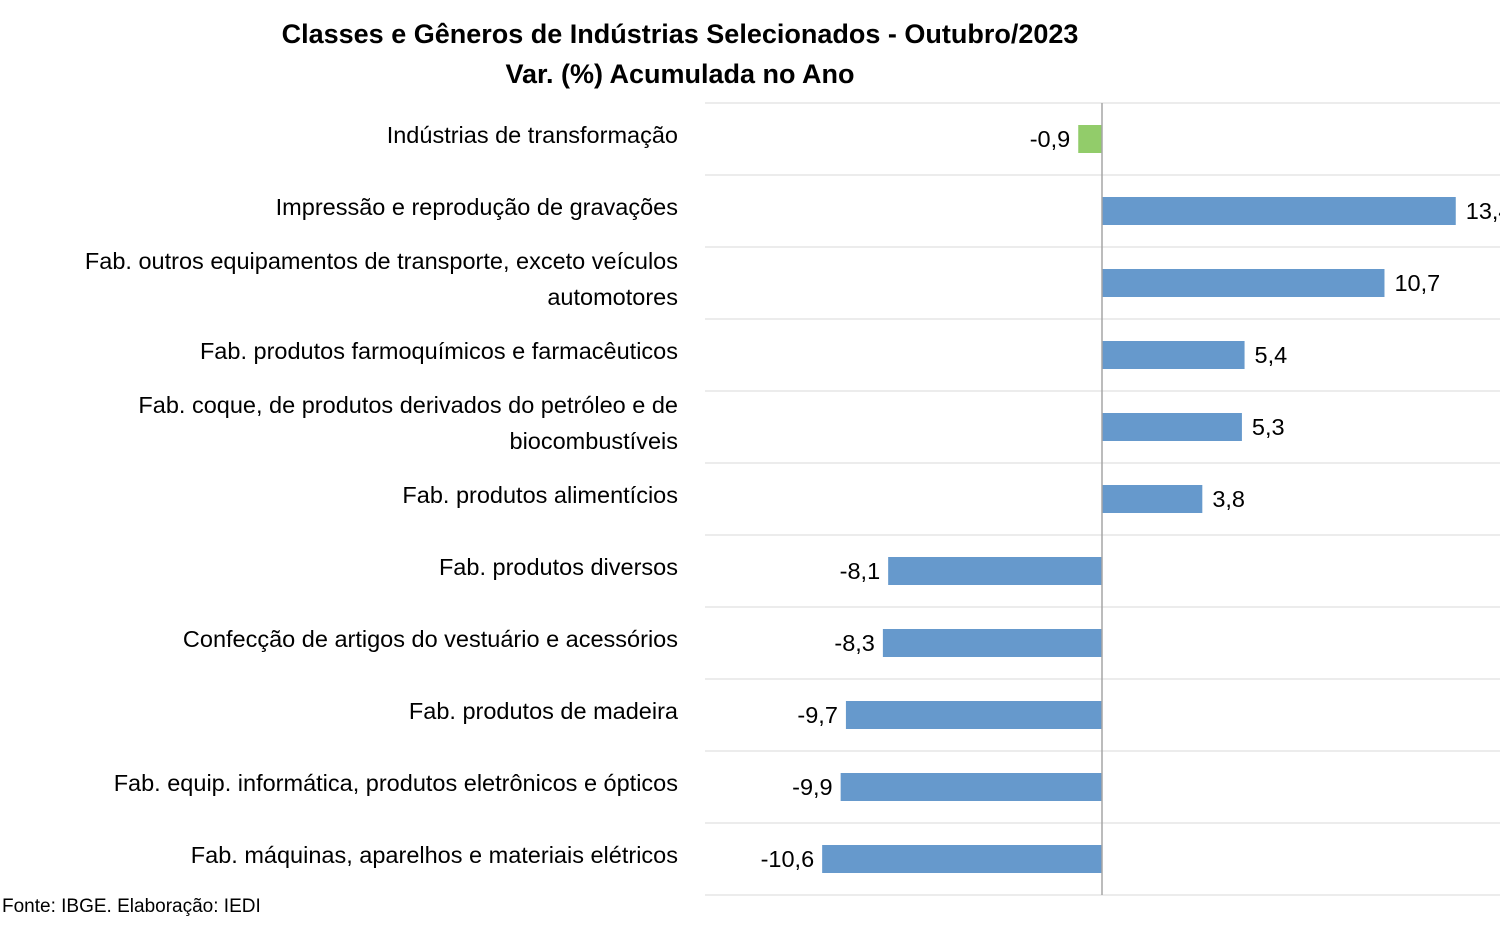 The height and width of the screenshot is (928, 1500). What do you see at coordinates (817, 715) in the screenshot?
I see `data-label: -9,7` at bounding box center [817, 715].